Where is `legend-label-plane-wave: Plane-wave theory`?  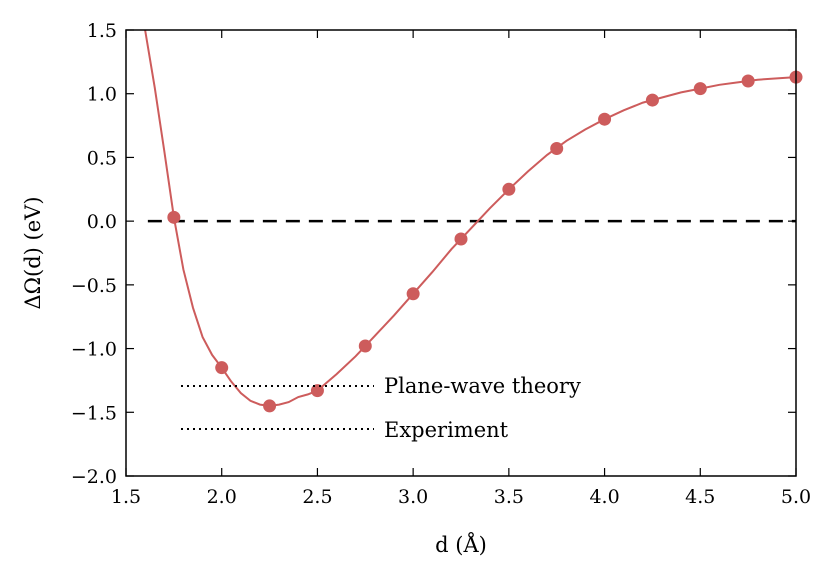 legend-label-plane-wave: Plane-wave theory is located at coordinates (482, 386).